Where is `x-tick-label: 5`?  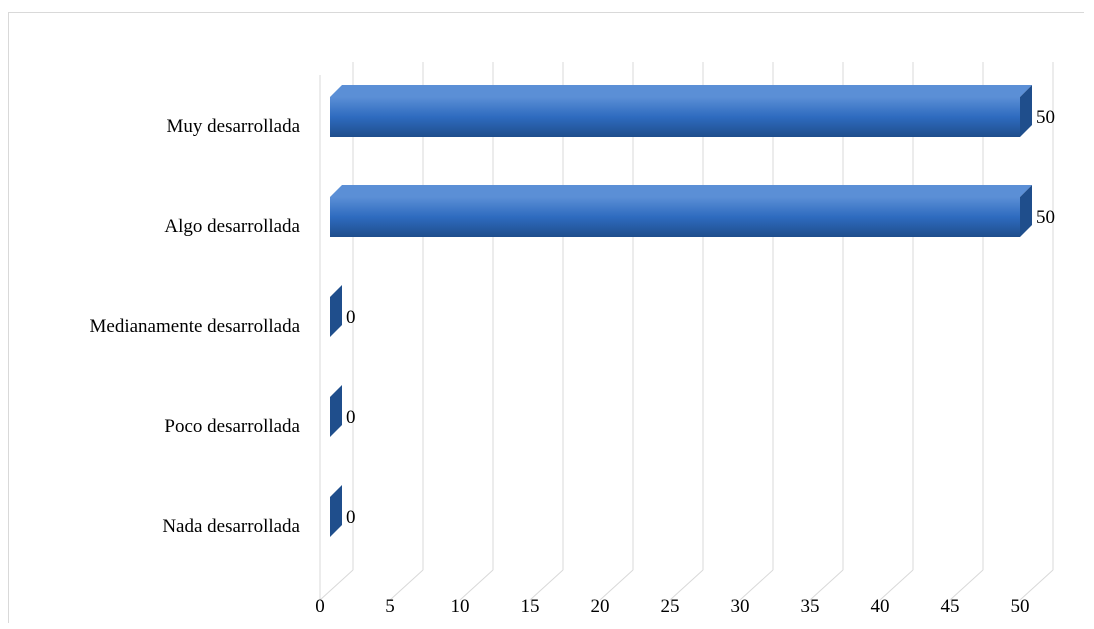
x-tick-label: 5 is located at coordinates (390, 606).